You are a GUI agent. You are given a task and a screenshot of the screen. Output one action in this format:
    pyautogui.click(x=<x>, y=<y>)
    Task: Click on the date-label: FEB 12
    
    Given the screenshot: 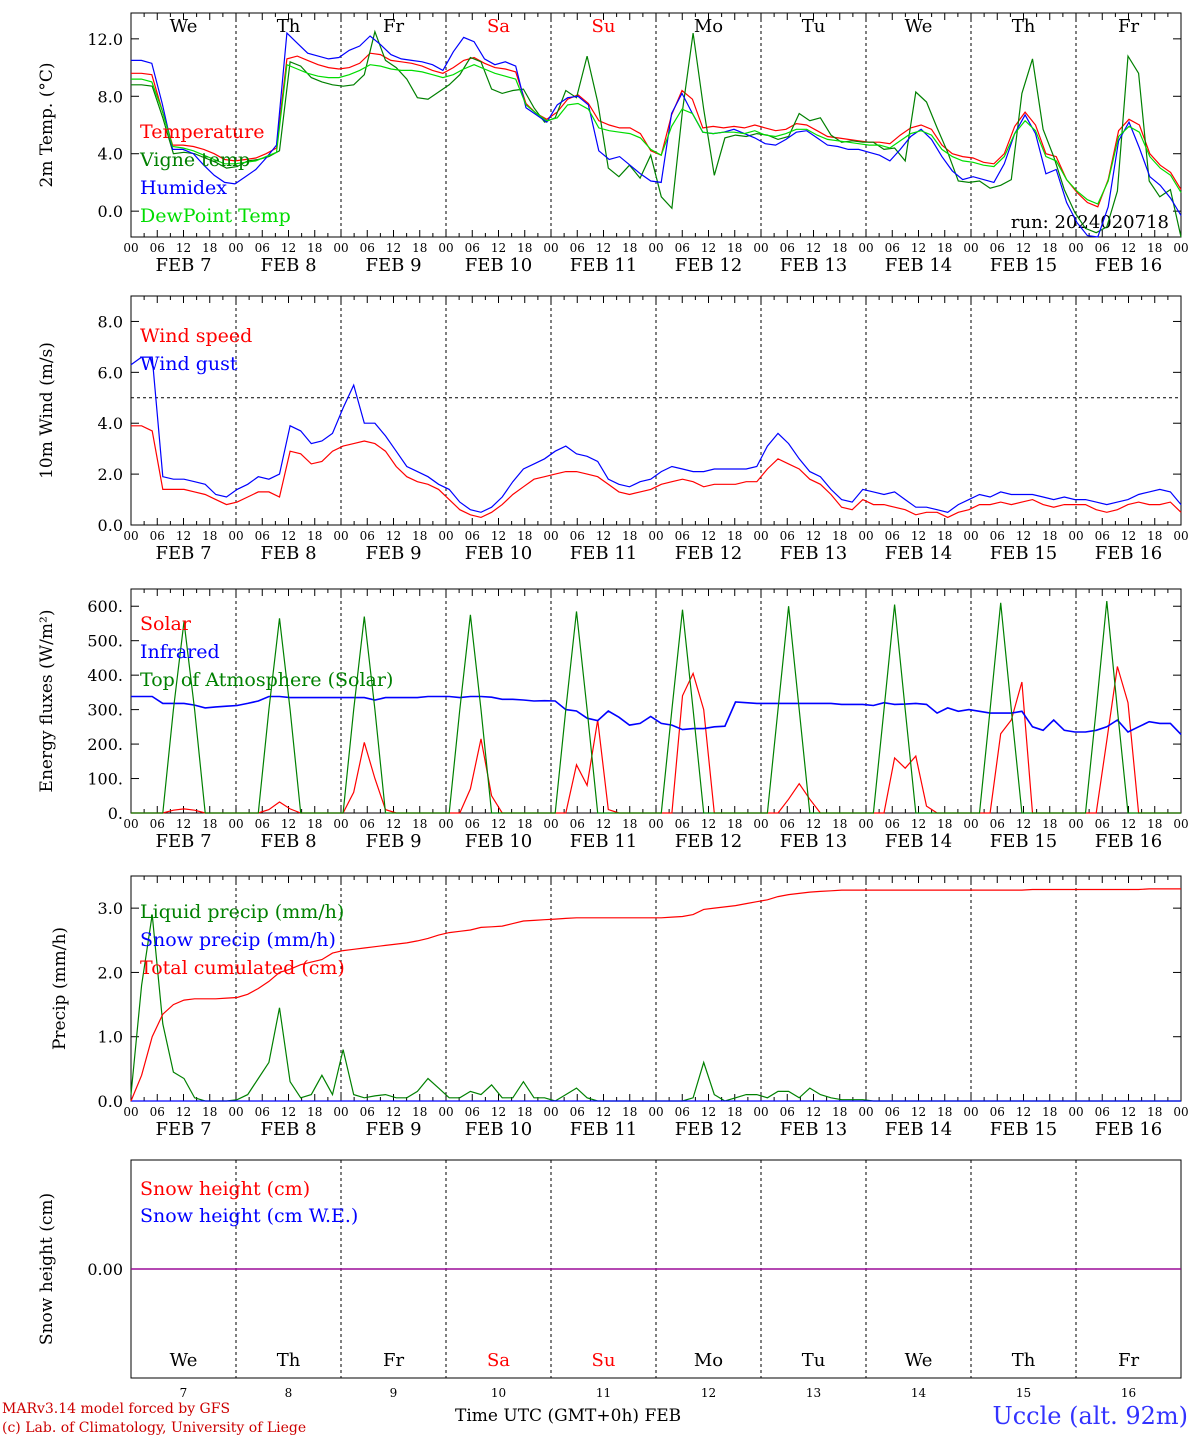 What is the action you would take?
    pyautogui.click(x=708, y=265)
    